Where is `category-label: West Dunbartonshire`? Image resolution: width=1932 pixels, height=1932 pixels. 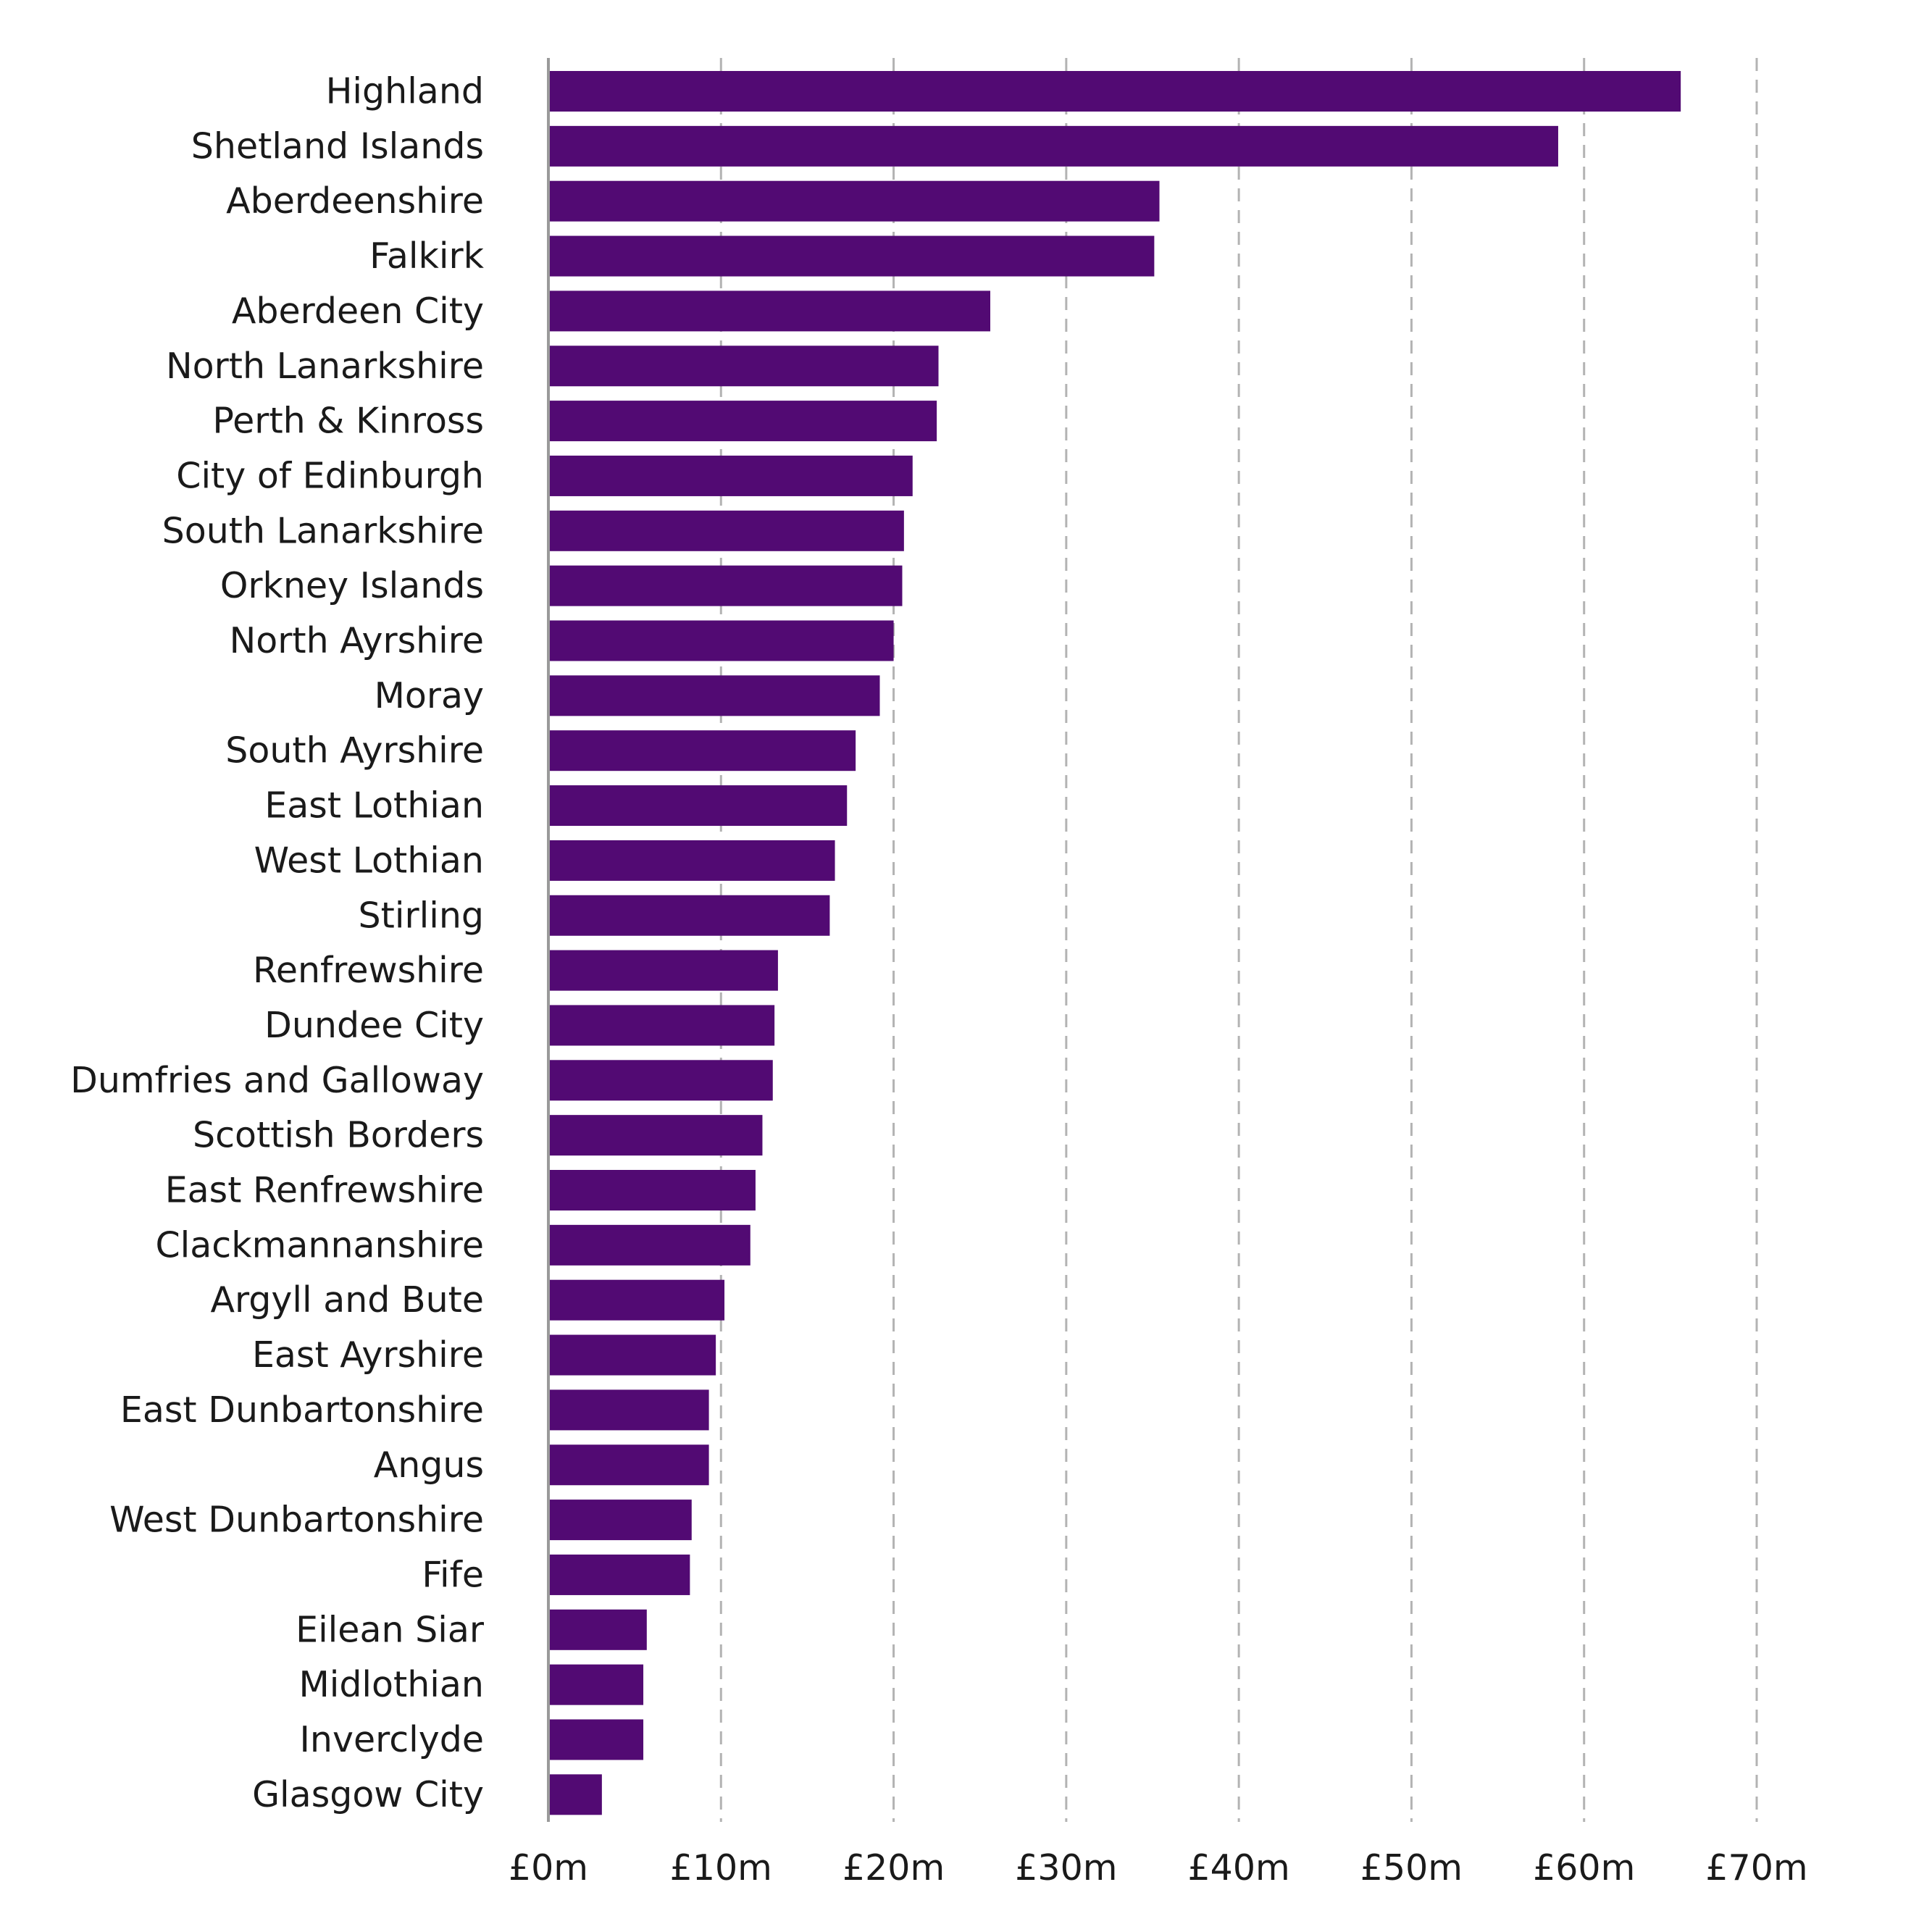
category-label: West Dunbartonshire is located at coordinates (296, 1520).